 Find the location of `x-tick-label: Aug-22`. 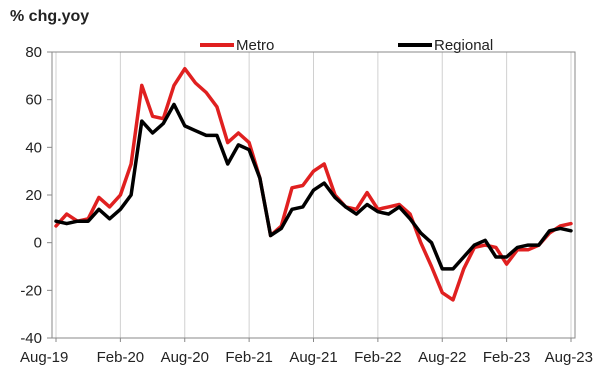

x-tick-label: Aug-22 is located at coordinates (442, 357).